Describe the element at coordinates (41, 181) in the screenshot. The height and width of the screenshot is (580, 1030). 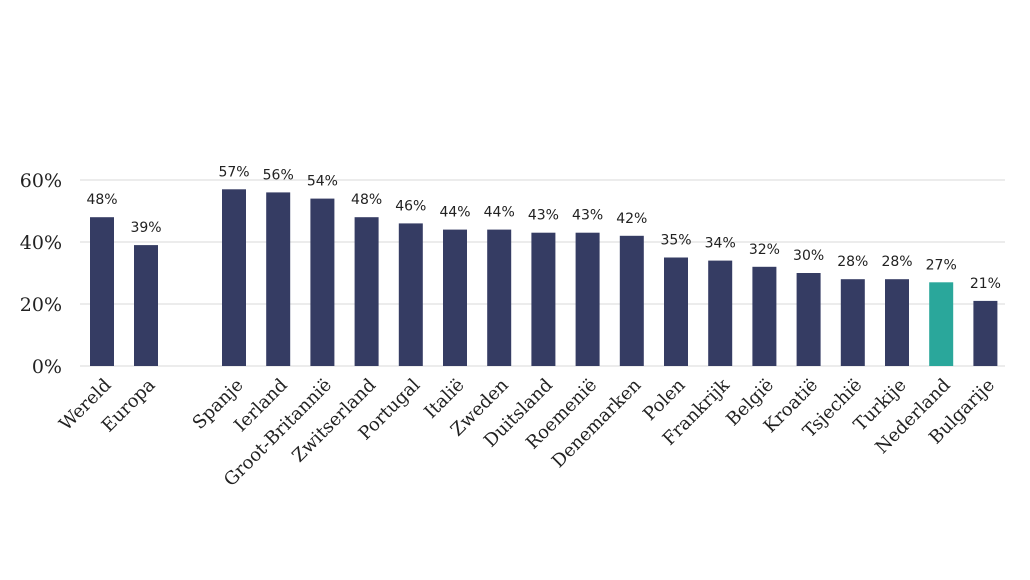
I see `y-tick-label: 60%` at that location.